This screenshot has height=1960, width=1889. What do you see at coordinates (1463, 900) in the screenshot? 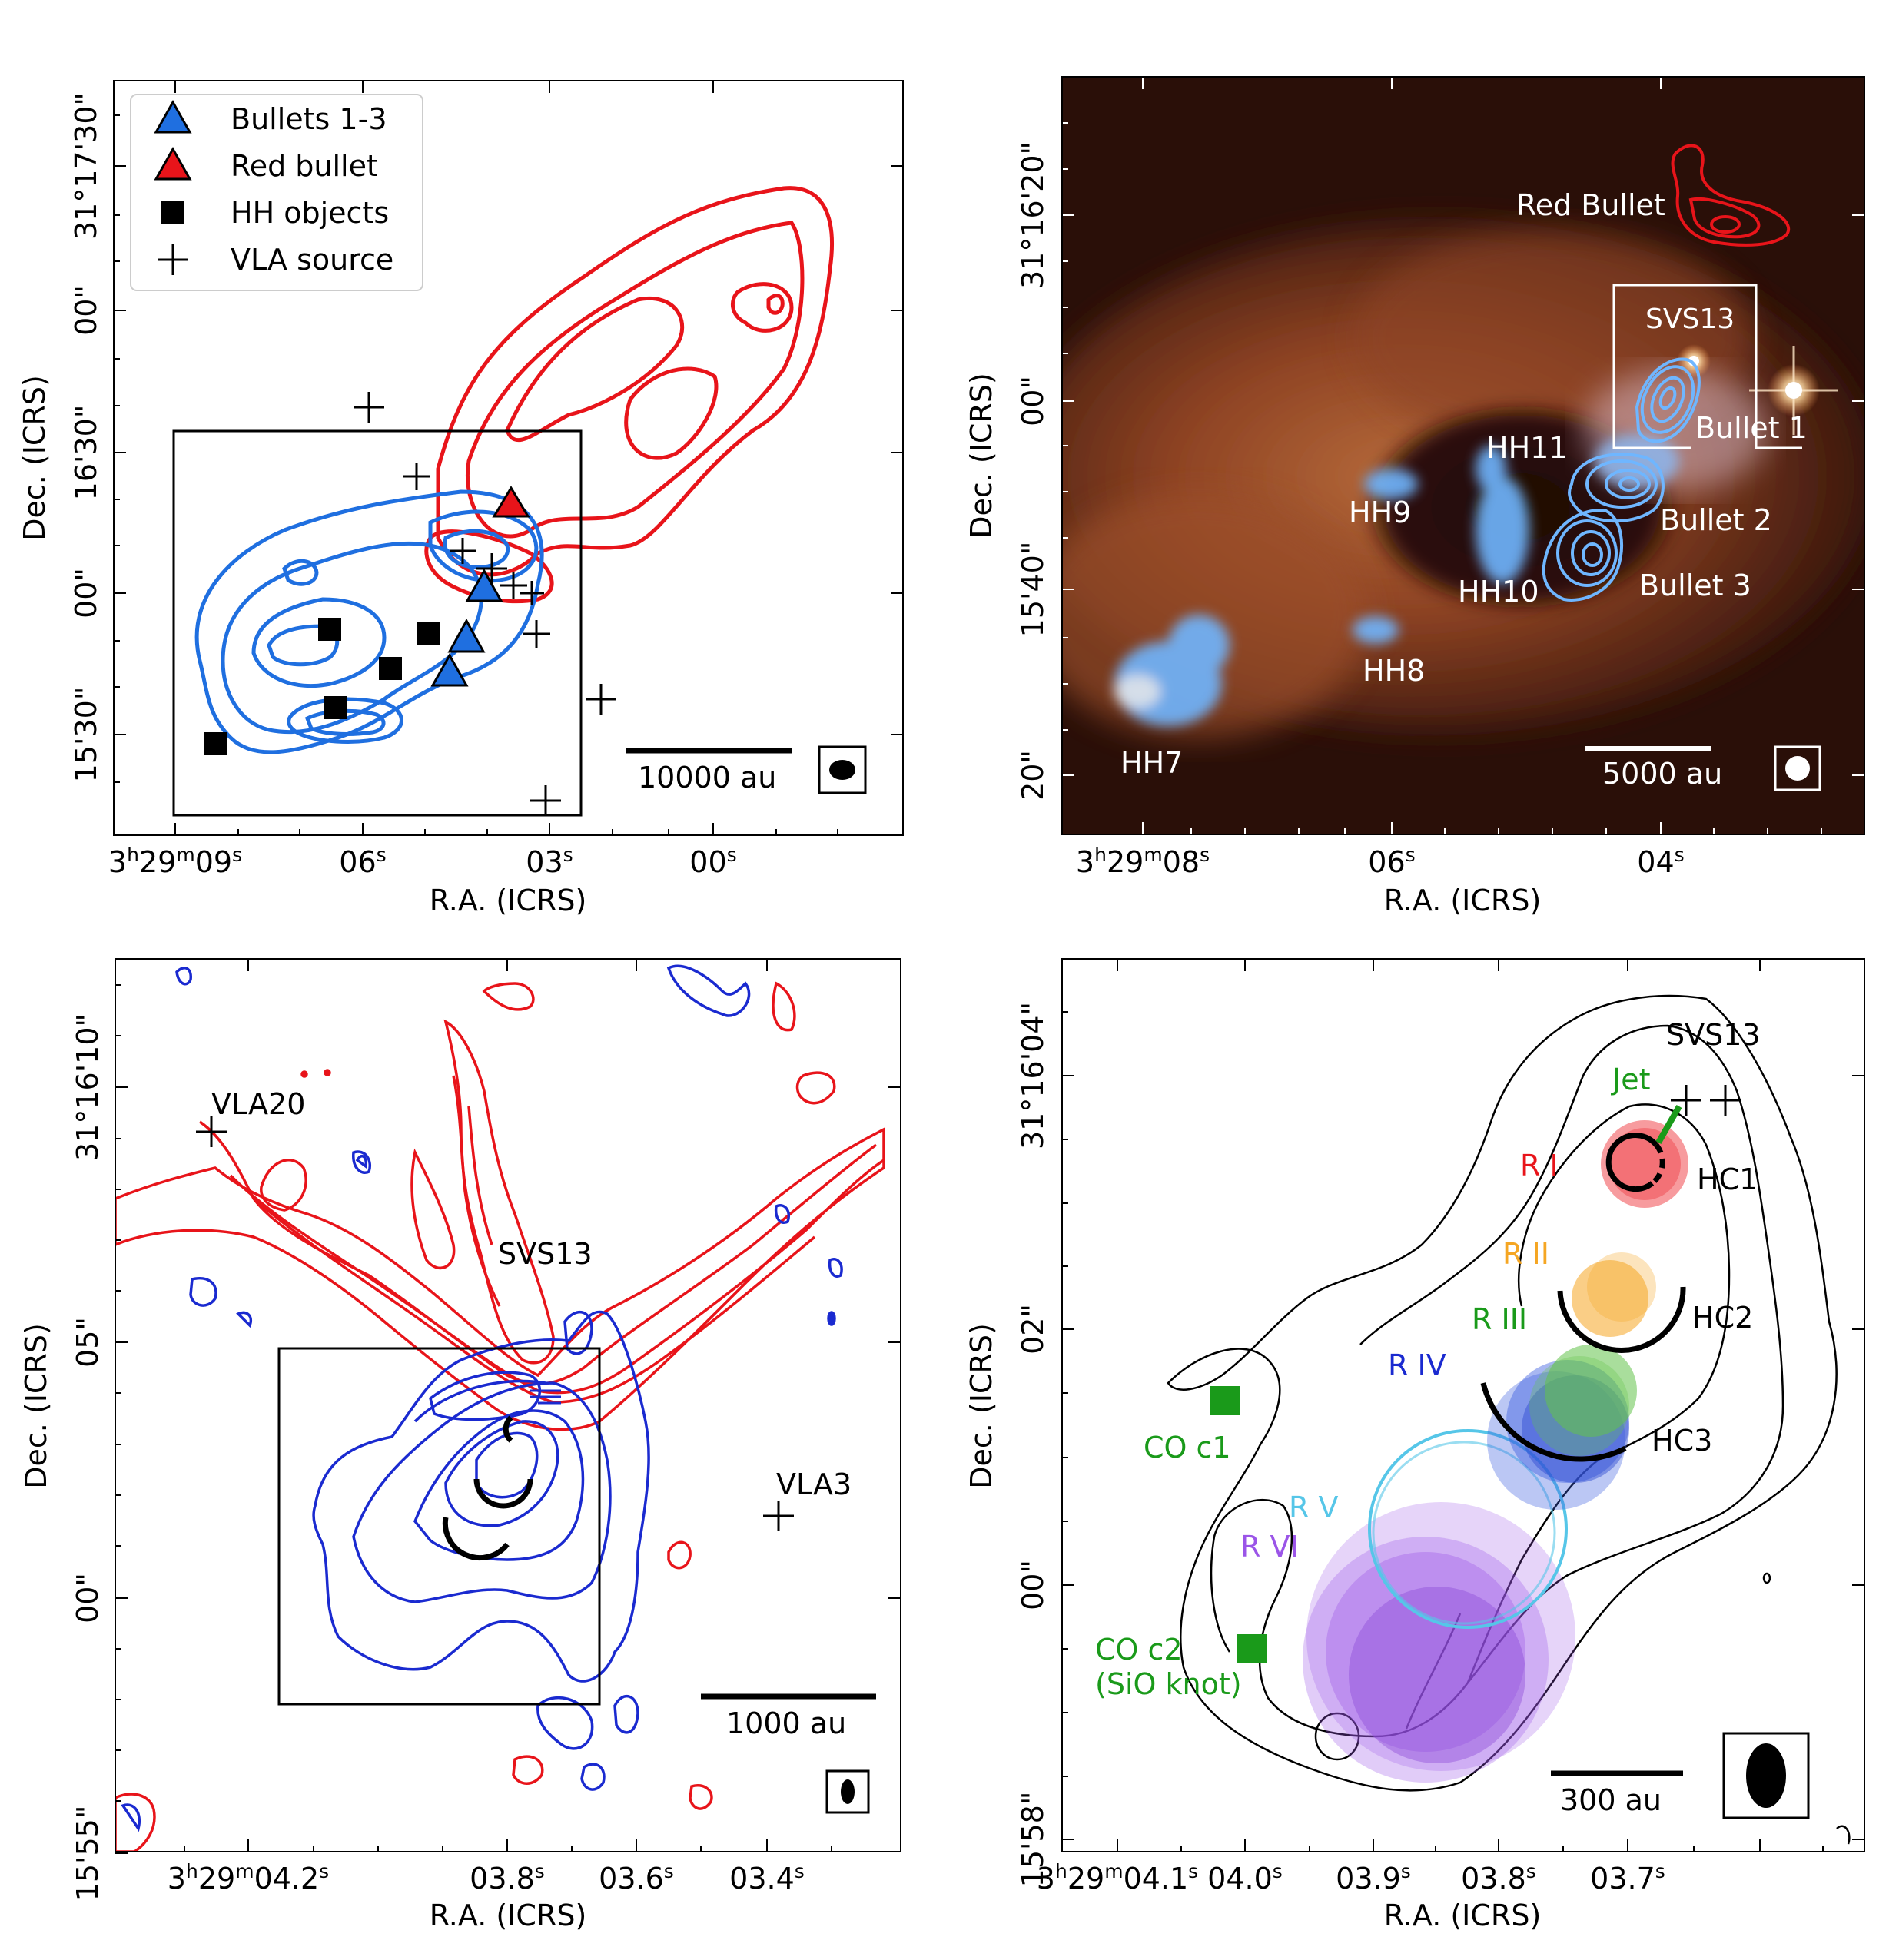
I see `tr-xlabel: R.A. (ICRS)` at bounding box center [1463, 900].